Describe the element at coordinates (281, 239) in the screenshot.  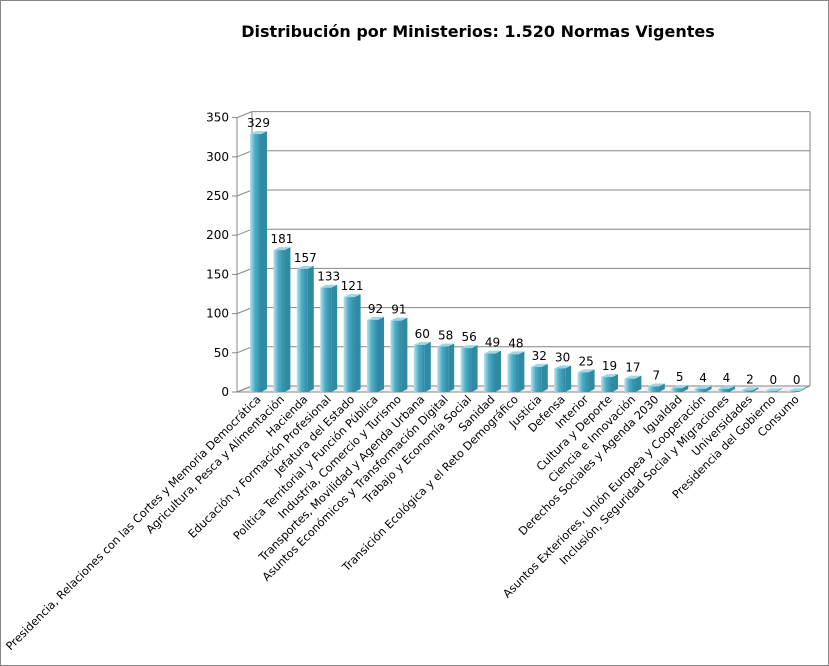
I see `data-label: 181` at that location.